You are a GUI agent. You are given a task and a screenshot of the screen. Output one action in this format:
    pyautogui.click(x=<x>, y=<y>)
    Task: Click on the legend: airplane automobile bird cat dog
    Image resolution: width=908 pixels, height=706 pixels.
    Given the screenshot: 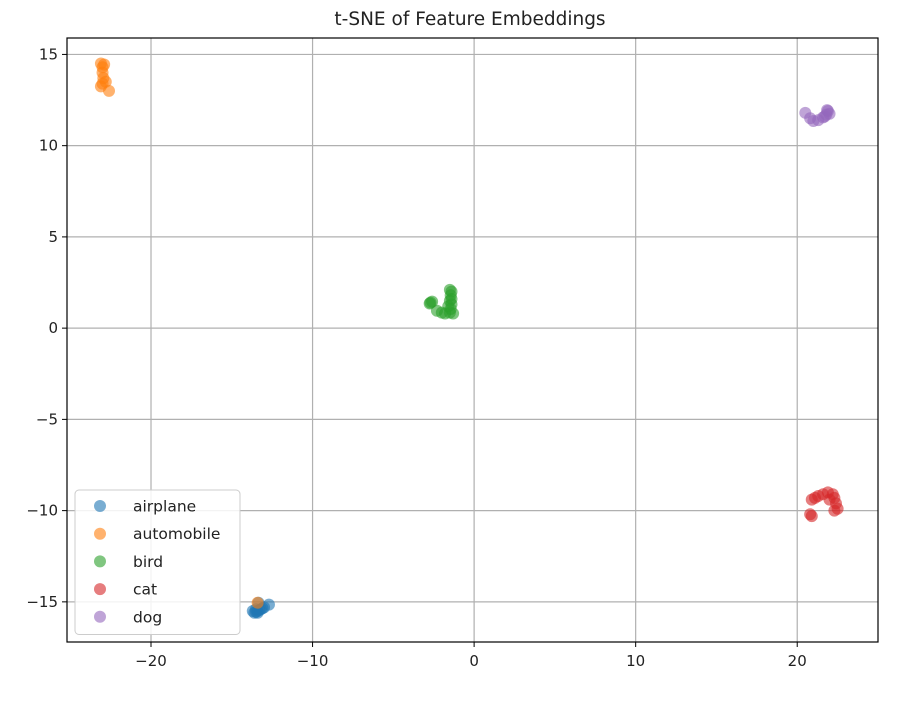 What is the action you would take?
    pyautogui.click(x=157, y=562)
    